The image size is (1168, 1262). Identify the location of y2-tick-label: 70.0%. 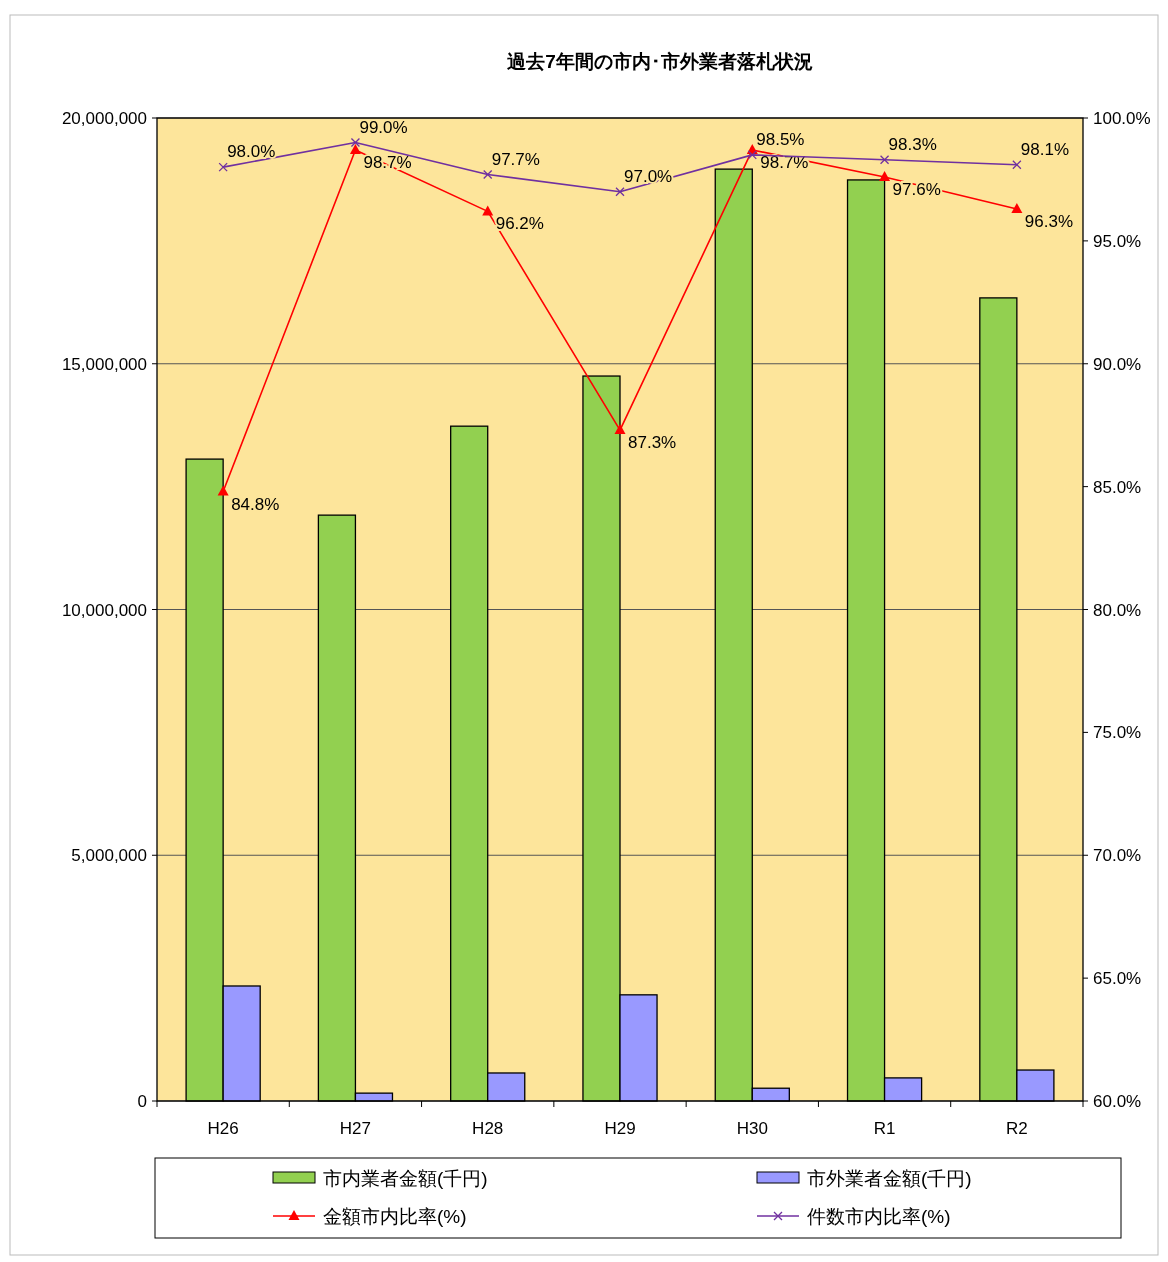
(1117, 856).